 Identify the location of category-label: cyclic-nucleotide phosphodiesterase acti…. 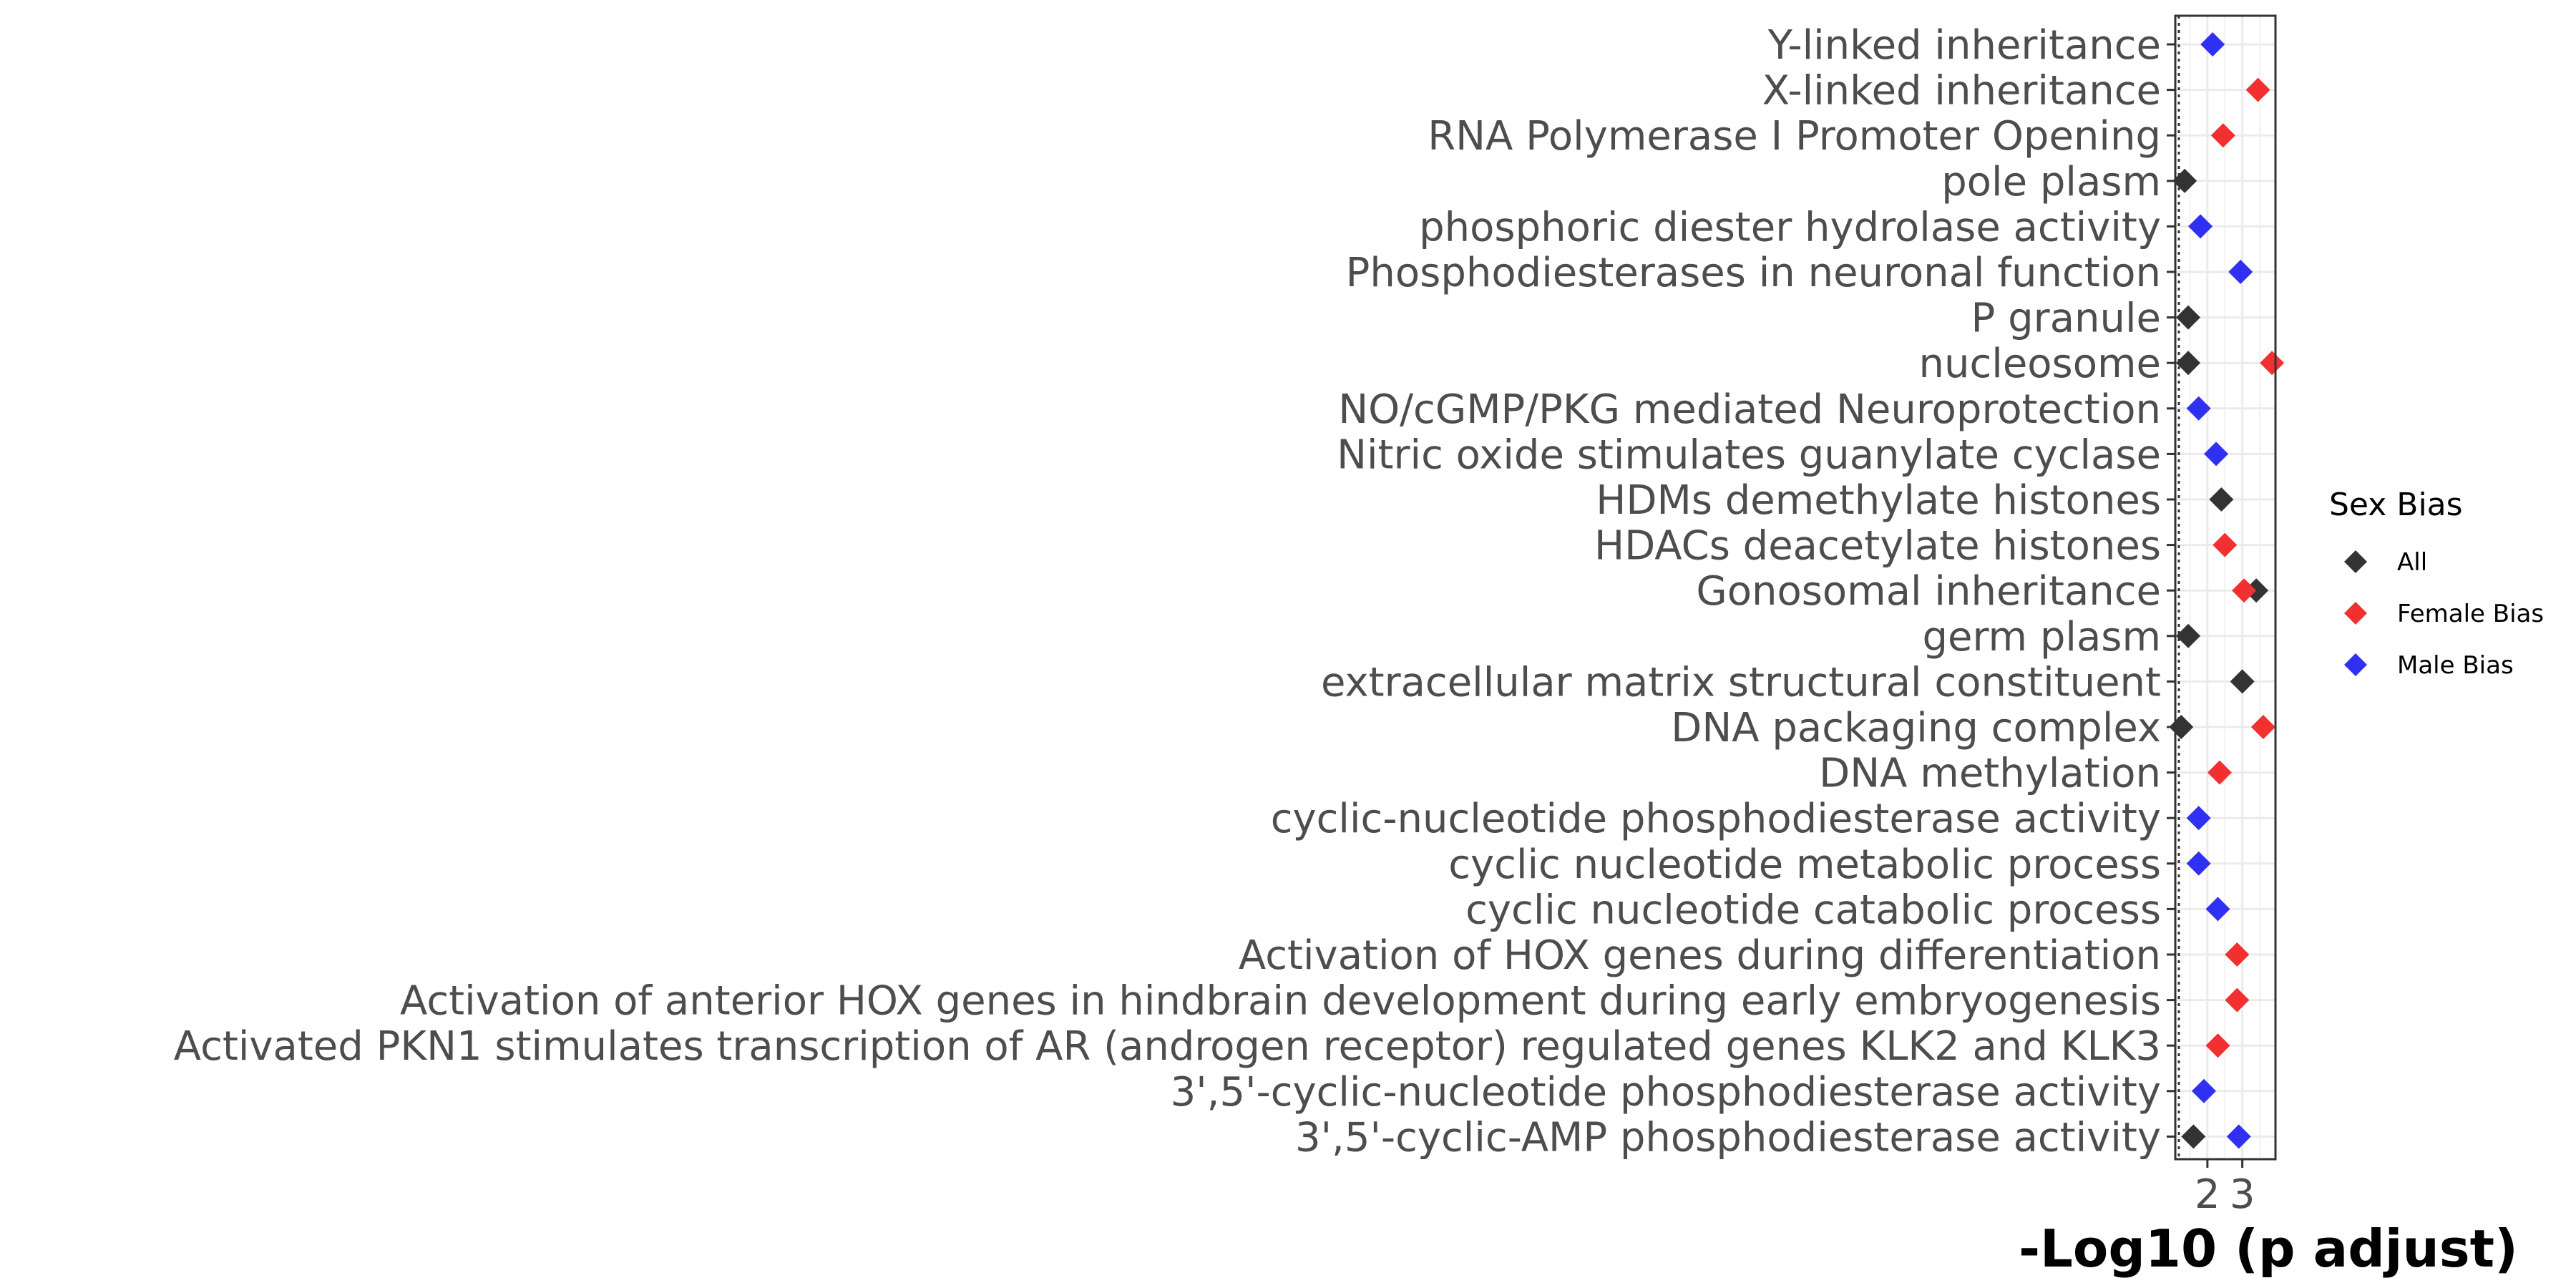
(1716, 819).